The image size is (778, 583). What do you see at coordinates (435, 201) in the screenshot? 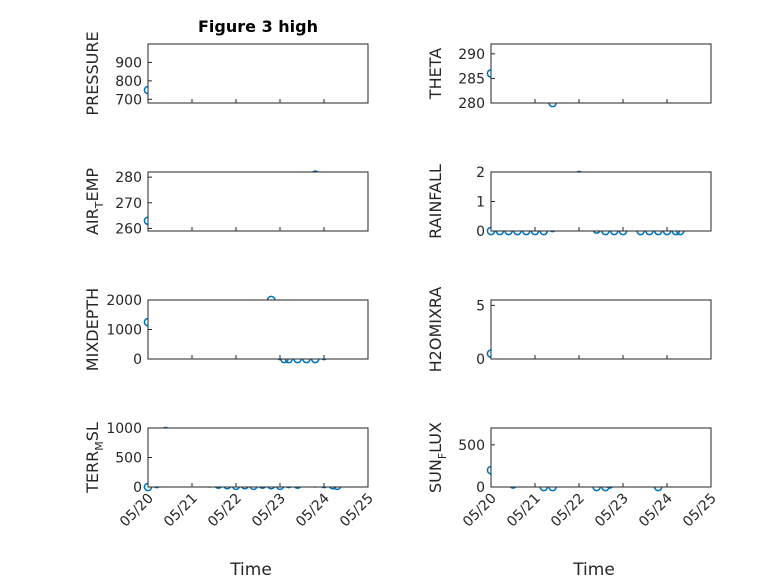
I see `y-axis-label: RAINFALL` at bounding box center [435, 201].